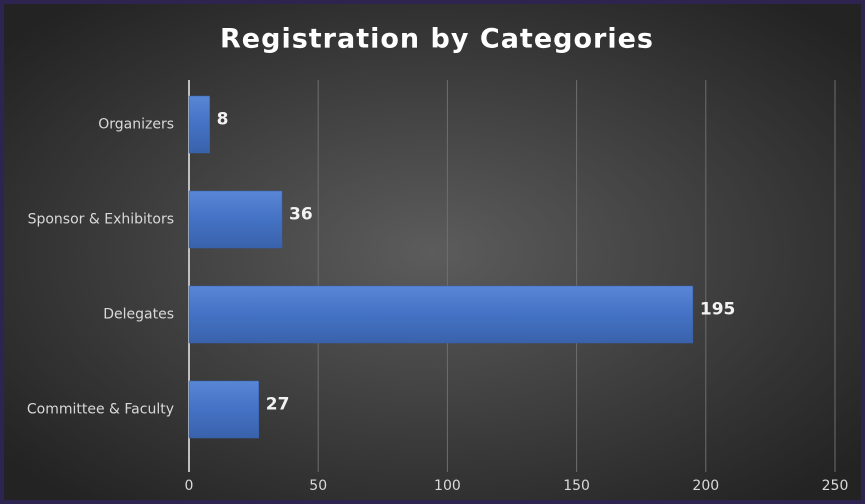 Image resolution: width=865 pixels, height=504 pixels. What do you see at coordinates (136, 125) in the screenshot?
I see `y-tick-label: Organizers` at bounding box center [136, 125].